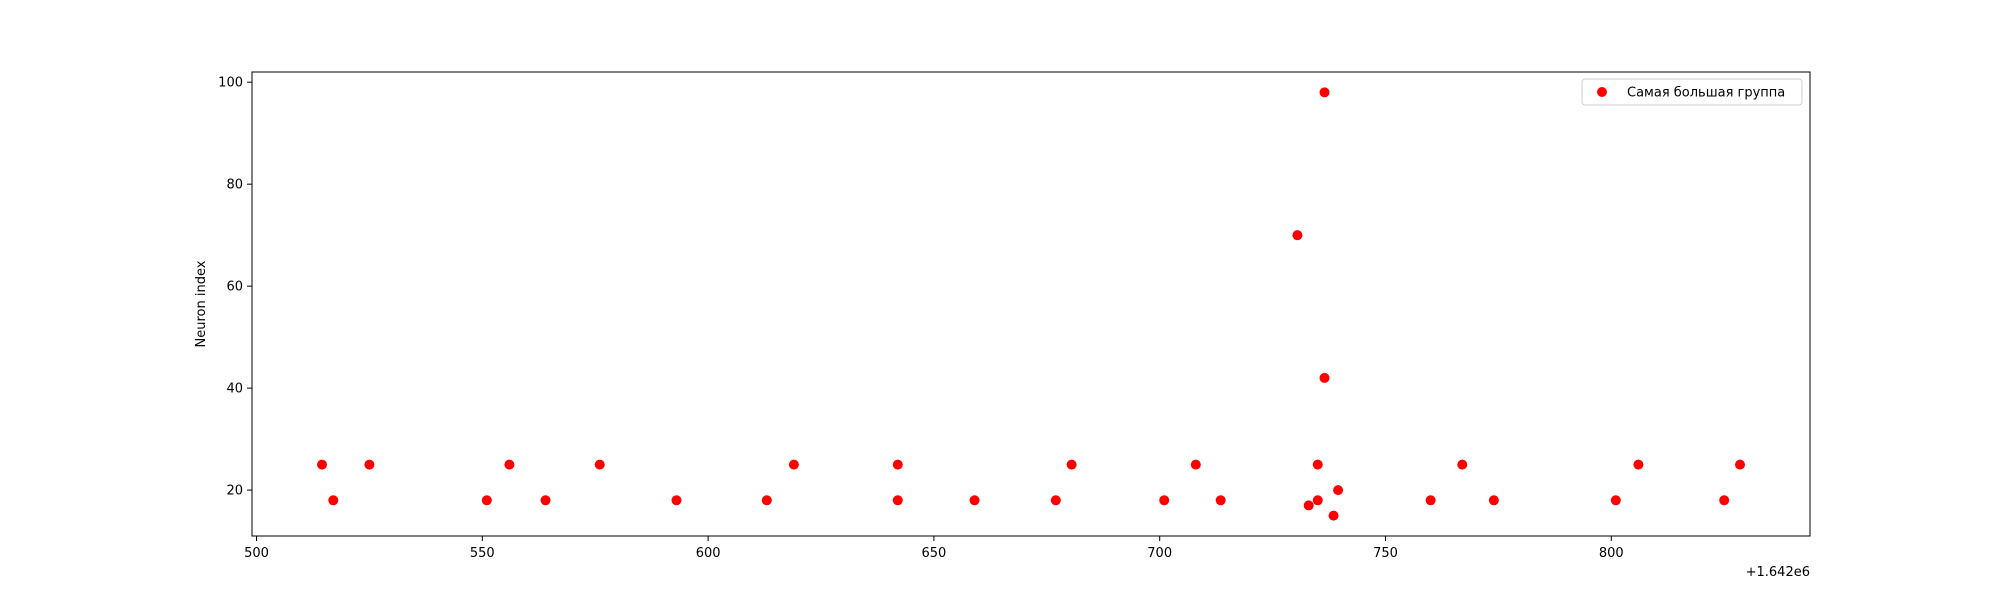 The height and width of the screenshot is (600, 2000). What do you see at coordinates (482, 553) in the screenshot?
I see `x-tick-label: 550` at bounding box center [482, 553].